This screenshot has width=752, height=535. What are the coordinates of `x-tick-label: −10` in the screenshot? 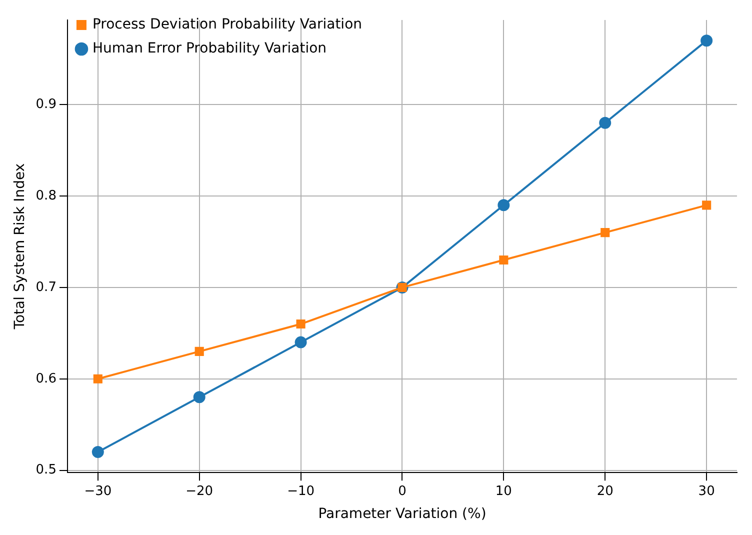 It's located at (301, 491).